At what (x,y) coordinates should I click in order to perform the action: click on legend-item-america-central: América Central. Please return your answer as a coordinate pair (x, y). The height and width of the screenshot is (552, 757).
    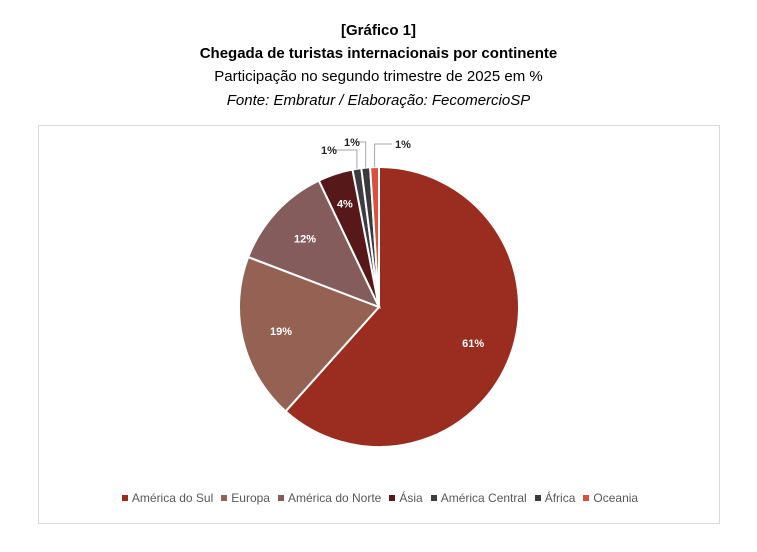
    Looking at the image, I should click on (478, 498).